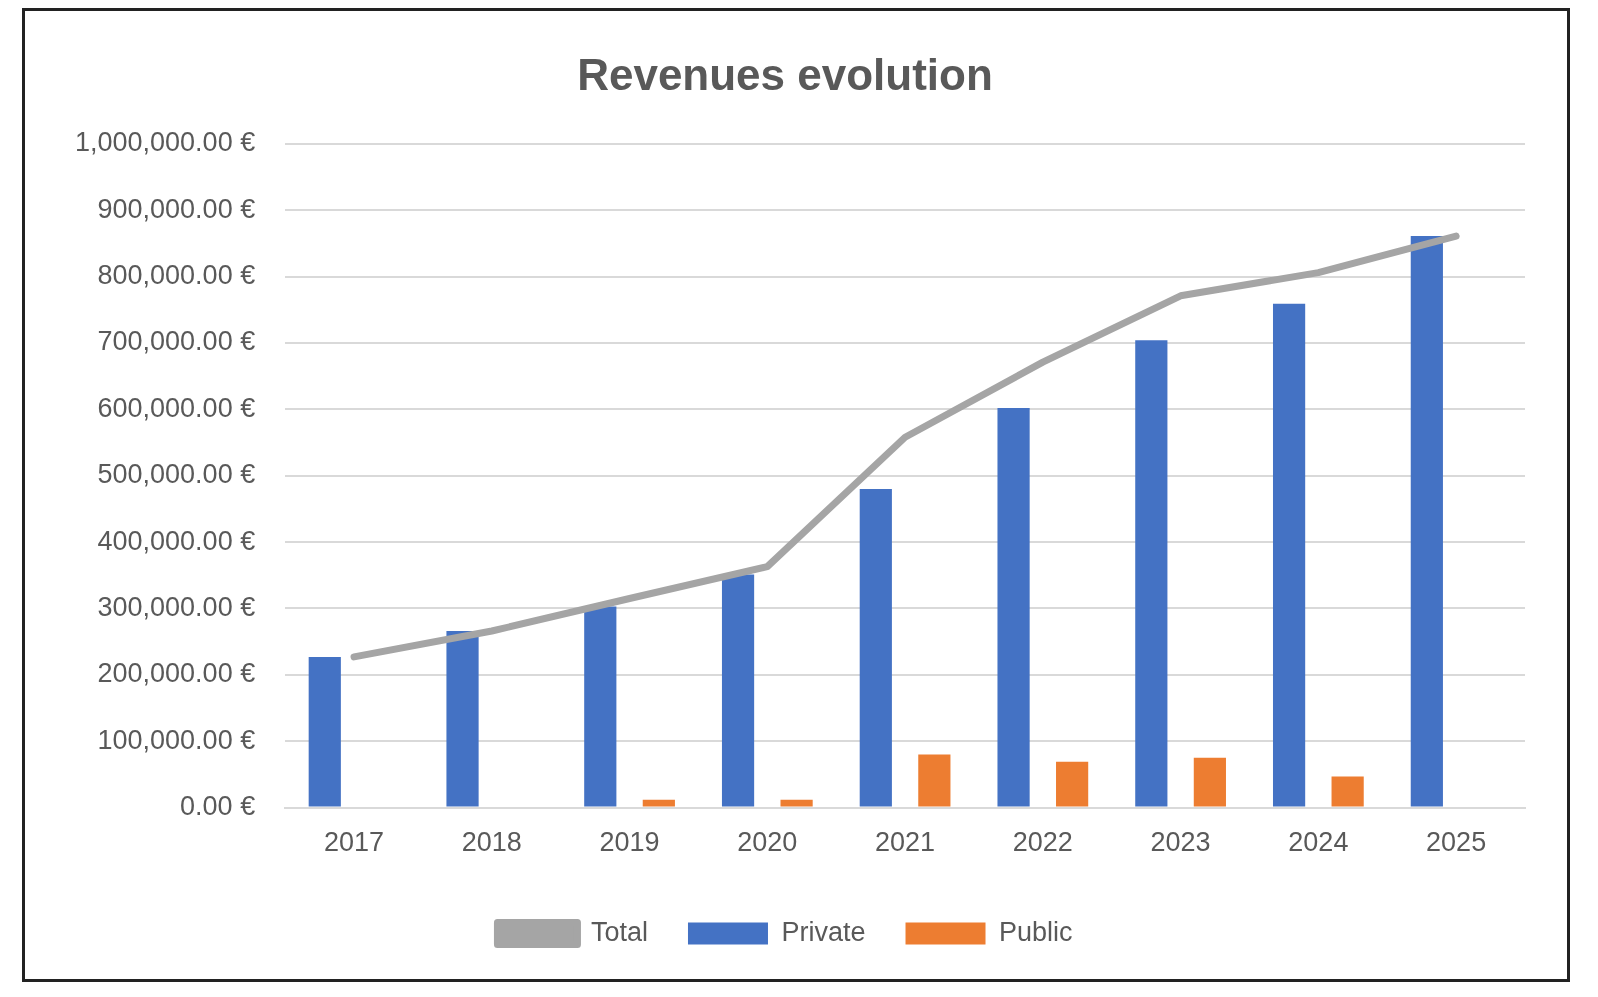 This screenshot has height=997, width=1598. Describe the element at coordinates (1456, 842) in the screenshot. I see `x-tick-label: 2025` at that location.